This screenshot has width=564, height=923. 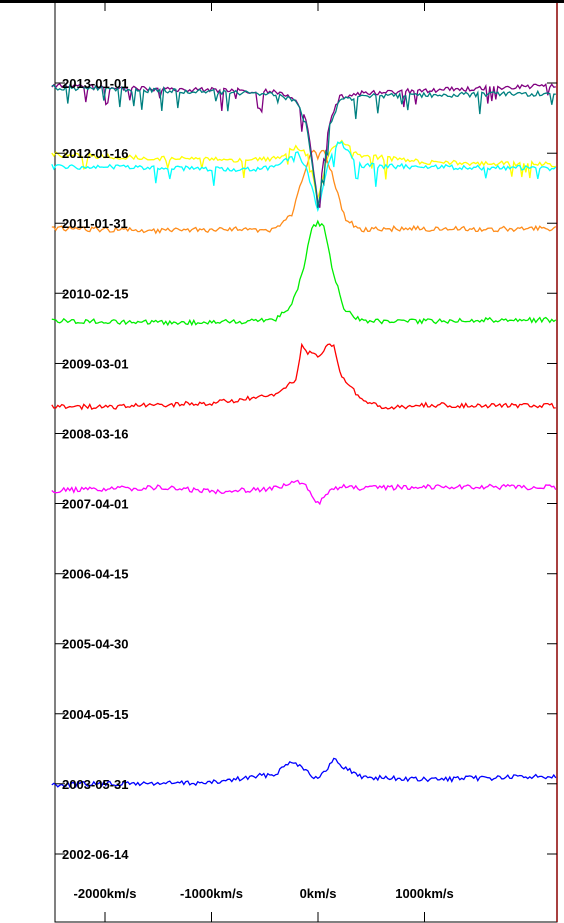 I want to click on y-tick-label-2011-01-31: 2011-01-31, so click(x=95, y=223).